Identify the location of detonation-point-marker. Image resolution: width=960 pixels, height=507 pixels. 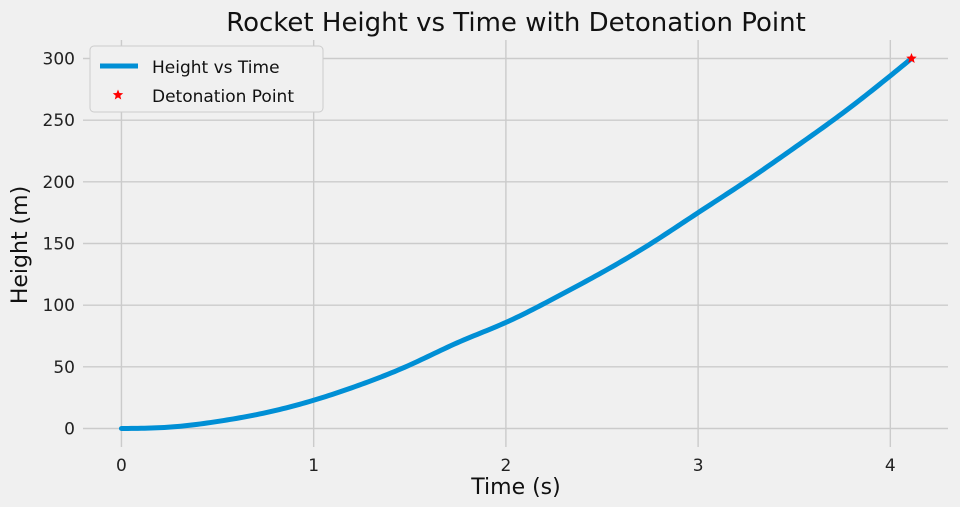
(911, 58).